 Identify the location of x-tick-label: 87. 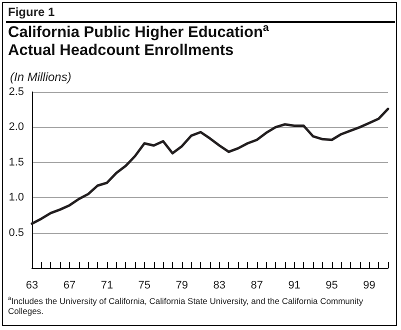
(256, 286).